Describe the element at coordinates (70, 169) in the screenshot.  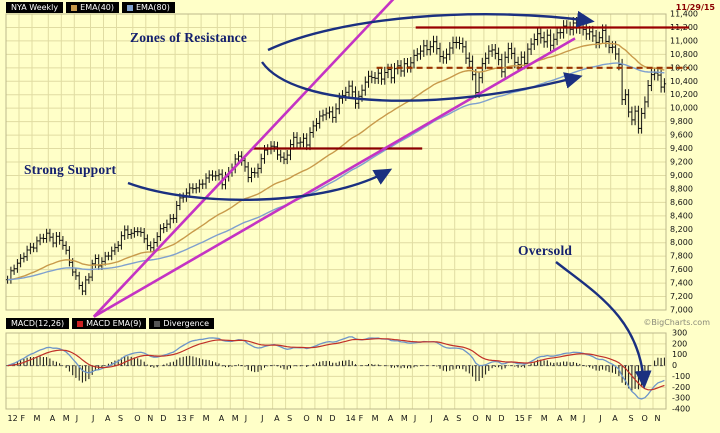
I see `annotation-strong-support: Strong Support` at that location.